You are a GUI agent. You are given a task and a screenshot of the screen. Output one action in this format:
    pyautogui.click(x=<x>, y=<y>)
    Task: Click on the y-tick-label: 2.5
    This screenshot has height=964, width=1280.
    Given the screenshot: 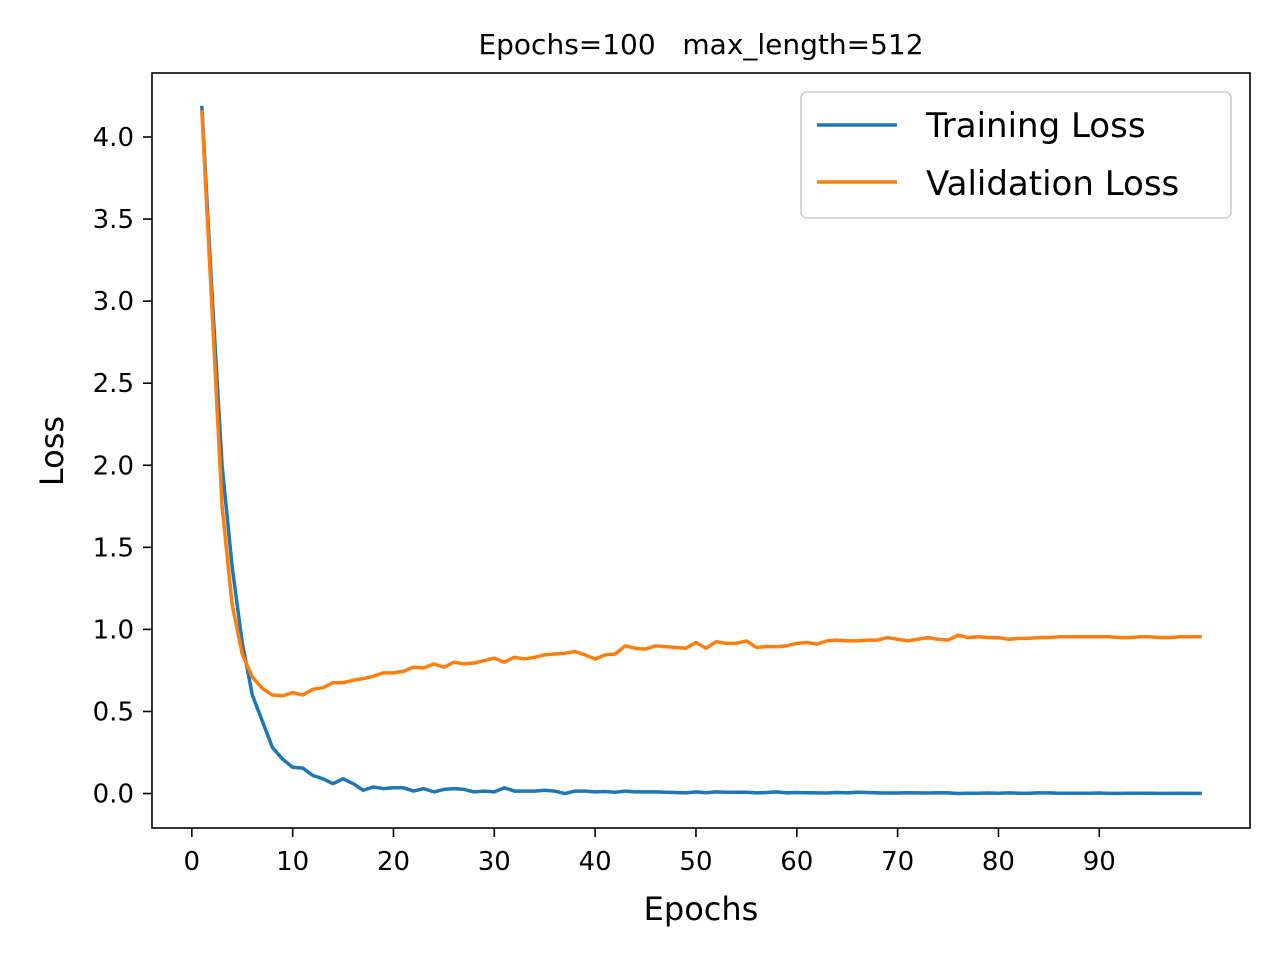 What is the action you would take?
    pyautogui.click(x=113, y=384)
    